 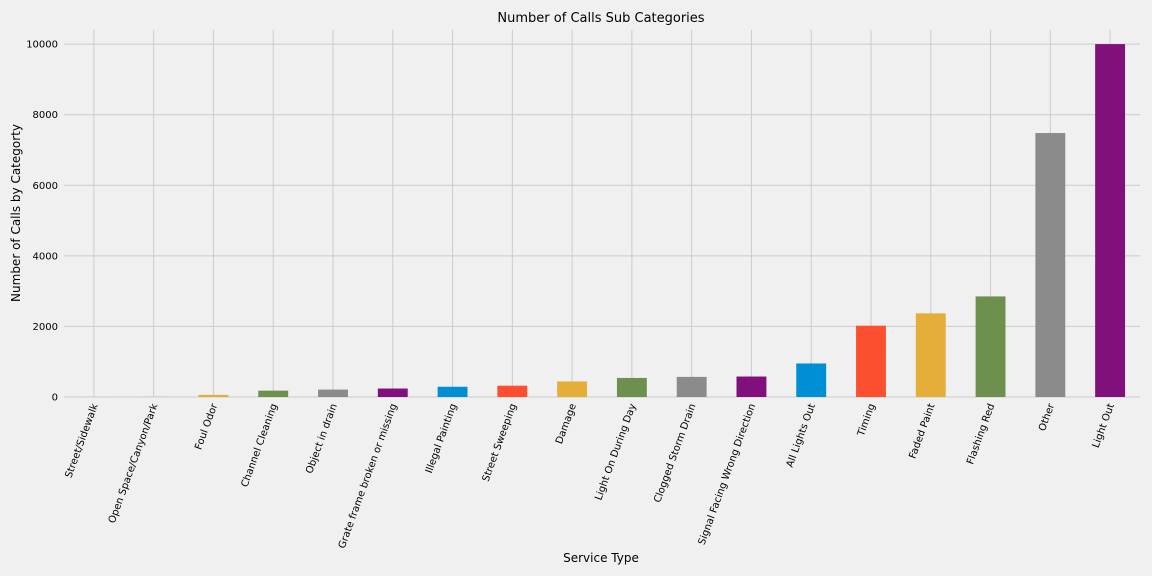 What do you see at coordinates (213, 395) in the screenshot?
I see `bar-foul-odor` at bounding box center [213, 395].